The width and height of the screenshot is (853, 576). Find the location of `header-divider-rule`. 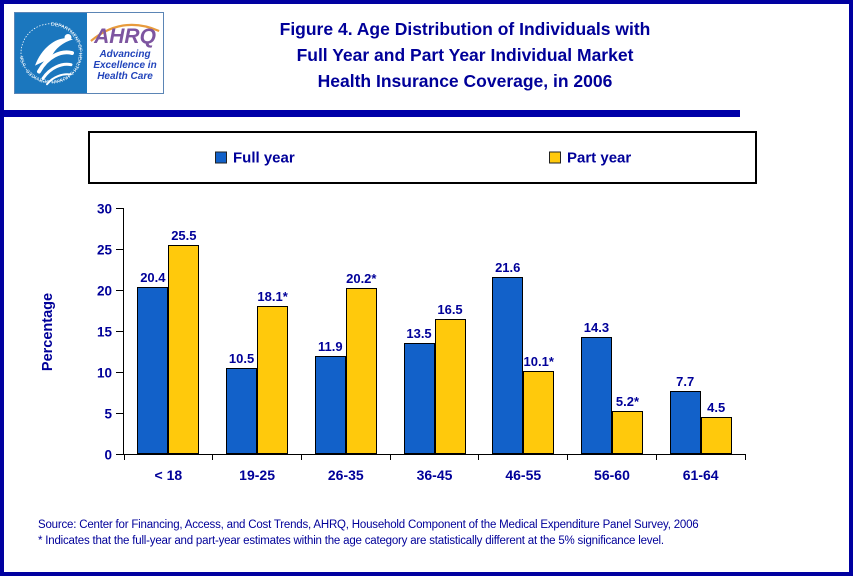

header-divider-rule is located at coordinates (372, 113).